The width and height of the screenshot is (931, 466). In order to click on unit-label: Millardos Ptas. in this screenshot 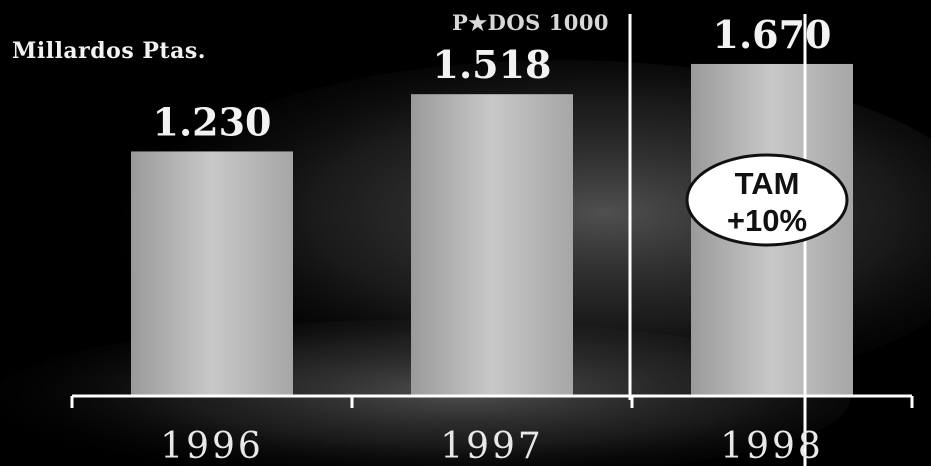, I will do `click(109, 51)`.